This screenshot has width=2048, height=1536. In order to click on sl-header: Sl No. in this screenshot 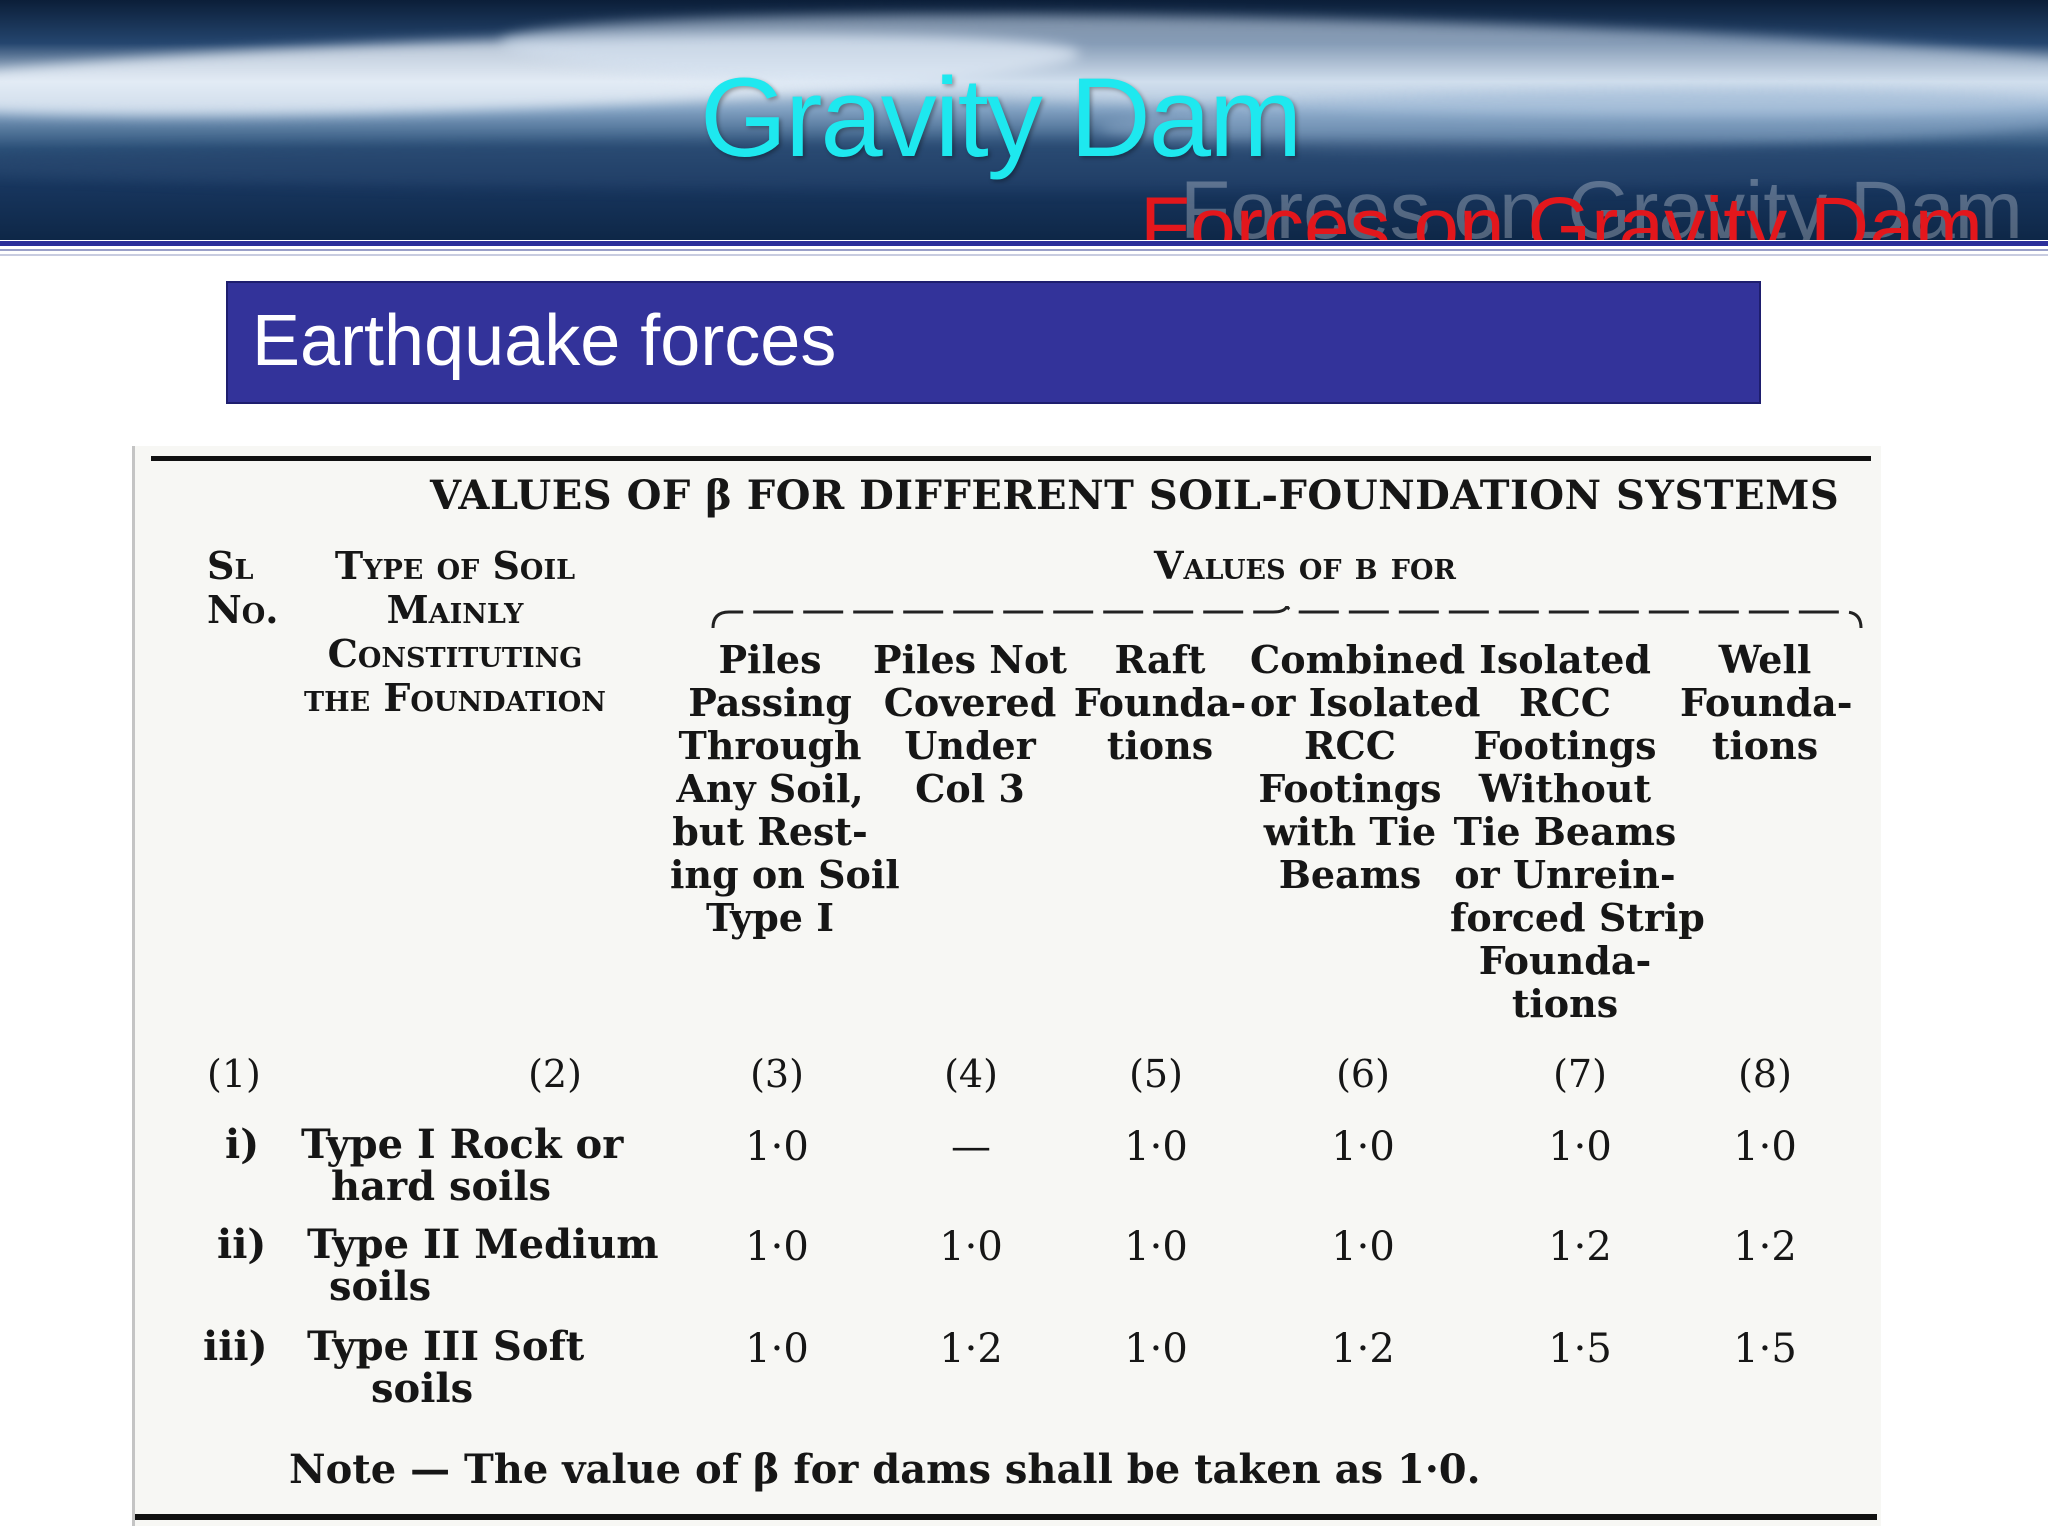, I will do `click(243, 587)`.